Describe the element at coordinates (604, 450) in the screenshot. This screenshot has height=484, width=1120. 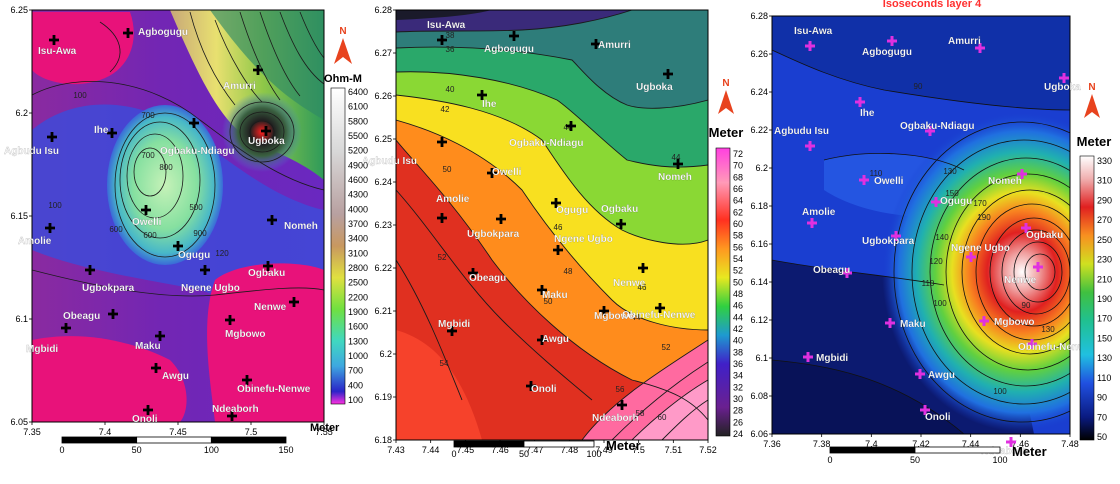
I see `x-tick-label: 7.49` at that location.